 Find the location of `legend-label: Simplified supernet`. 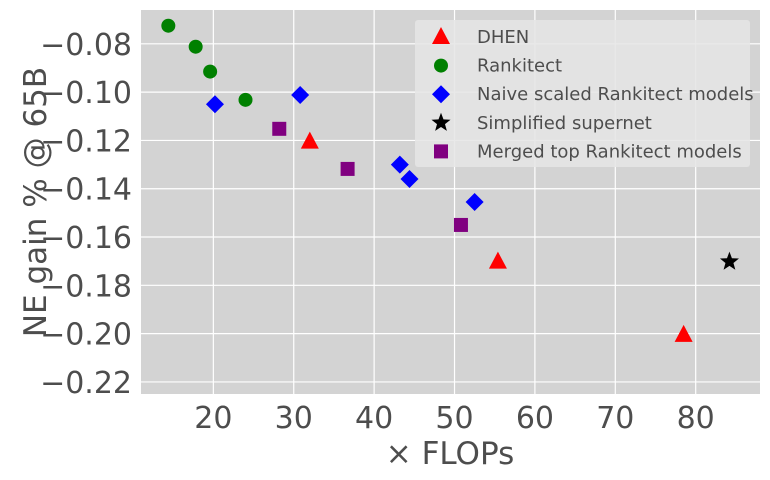

legend-label: Simplified supernet is located at coordinates (564, 123).